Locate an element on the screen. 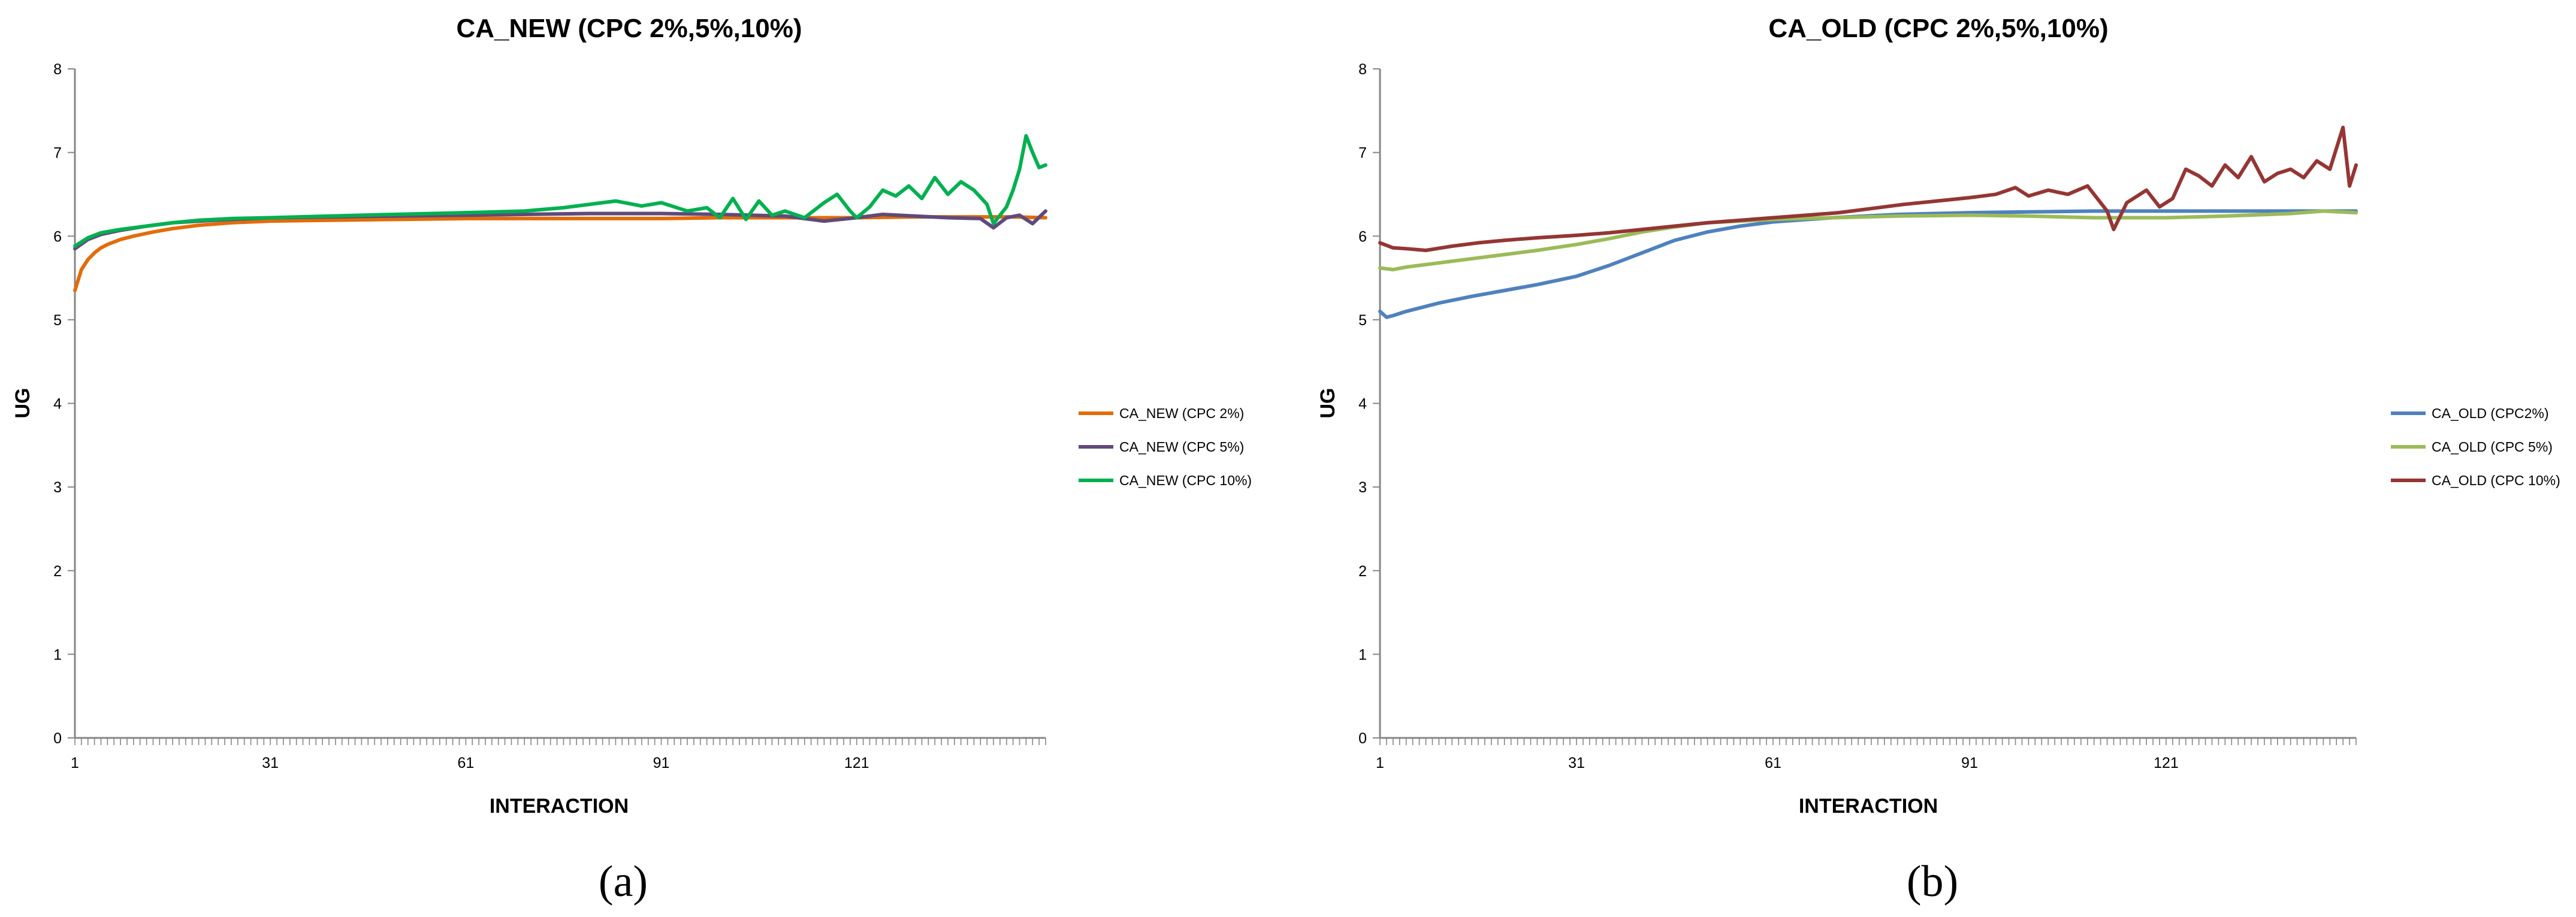 The width and height of the screenshot is (2576, 917). legend-label: CA_OLD (CPC 10%) is located at coordinates (2496, 480).